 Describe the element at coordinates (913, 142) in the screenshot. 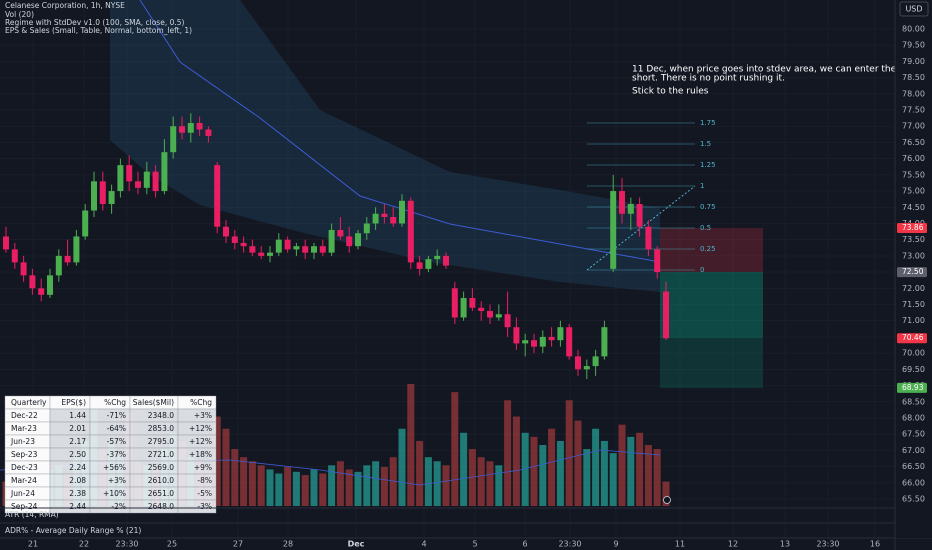

I see `y-tick-label: 76.50` at that location.